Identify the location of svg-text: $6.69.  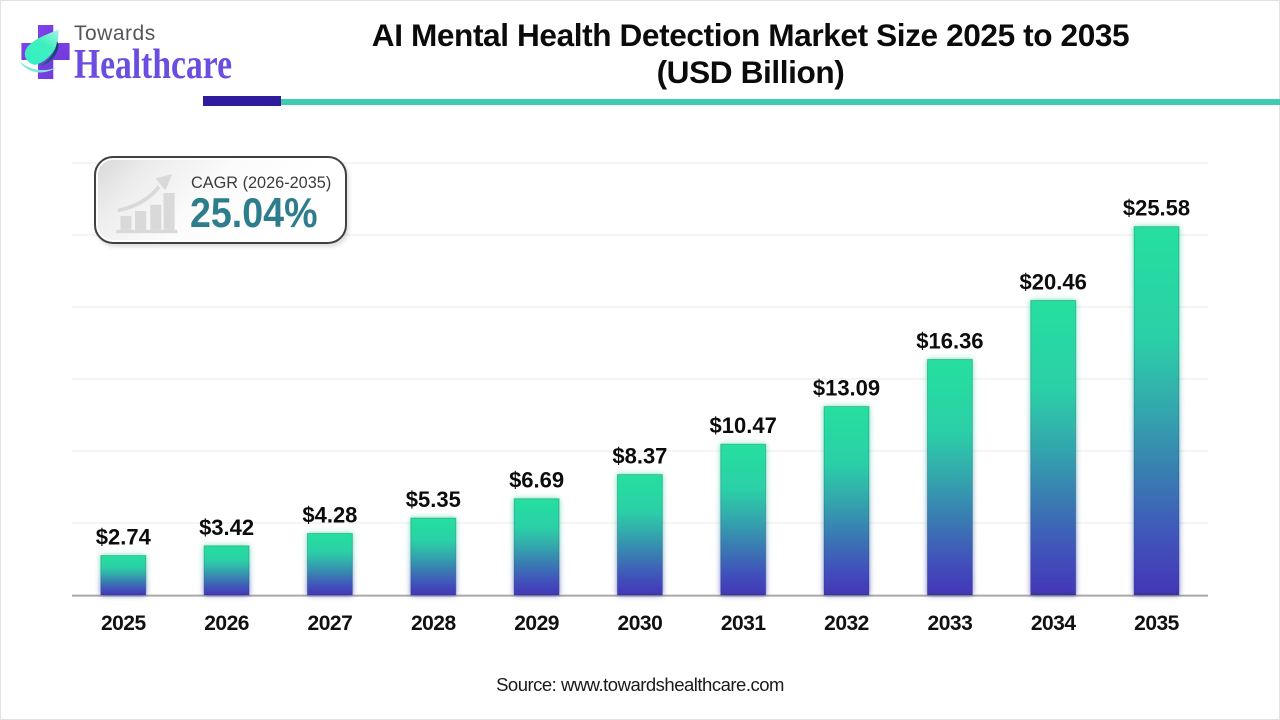
(536, 480).